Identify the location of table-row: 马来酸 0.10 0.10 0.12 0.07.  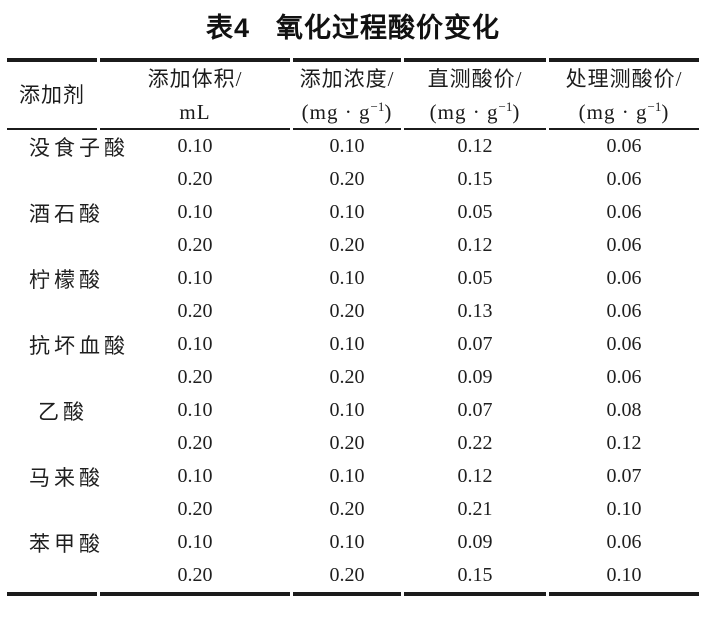
(353, 476).